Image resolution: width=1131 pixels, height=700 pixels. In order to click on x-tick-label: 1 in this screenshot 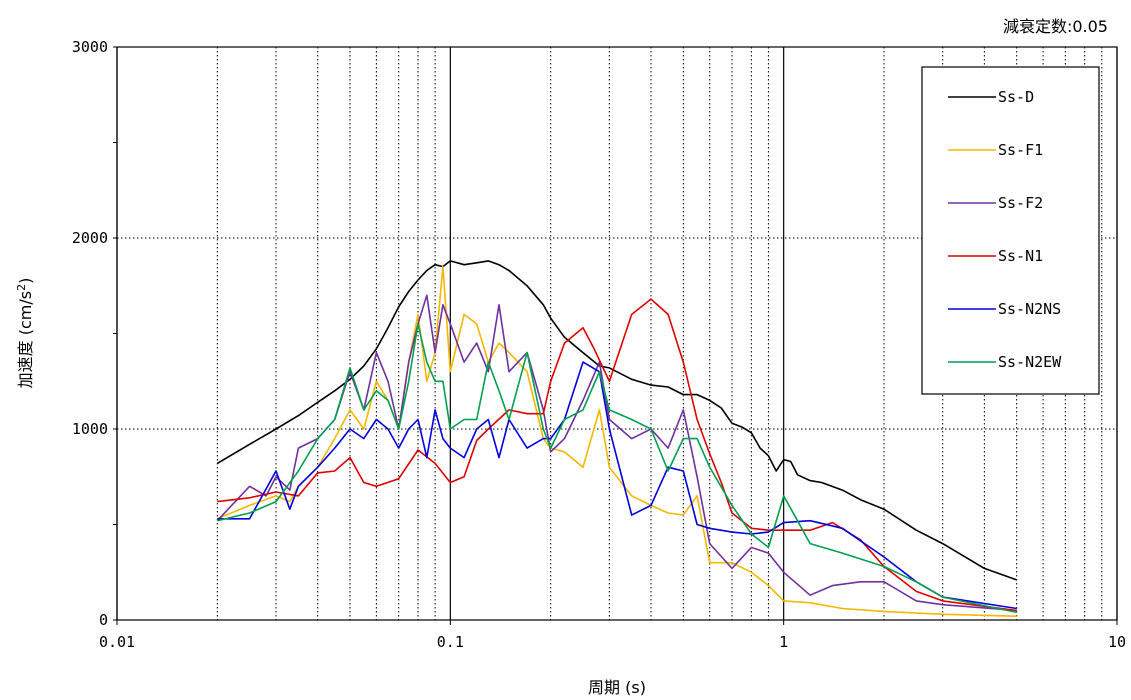, I will do `click(783, 642)`.